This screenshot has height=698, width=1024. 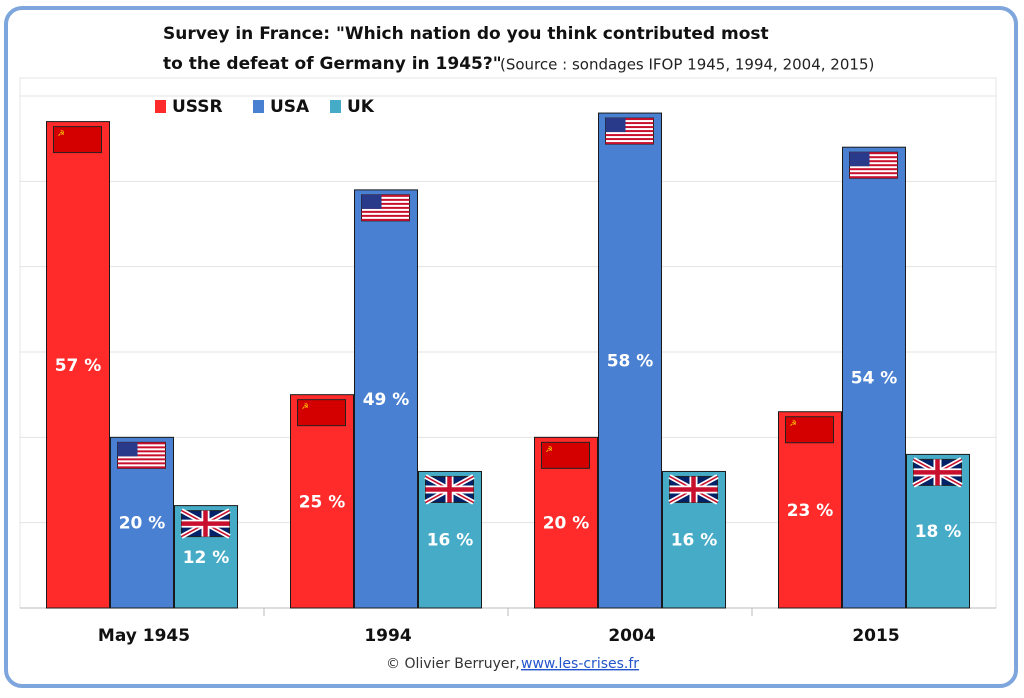 I want to click on x-tick-label: 1994, so click(x=387, y=636).